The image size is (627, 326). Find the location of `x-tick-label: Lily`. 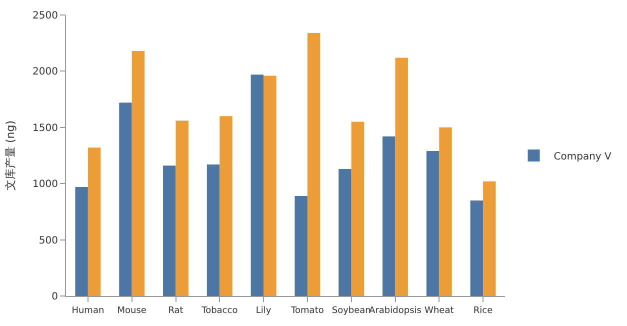

x-tick-label: Lily is located at coordinates (264, 311).